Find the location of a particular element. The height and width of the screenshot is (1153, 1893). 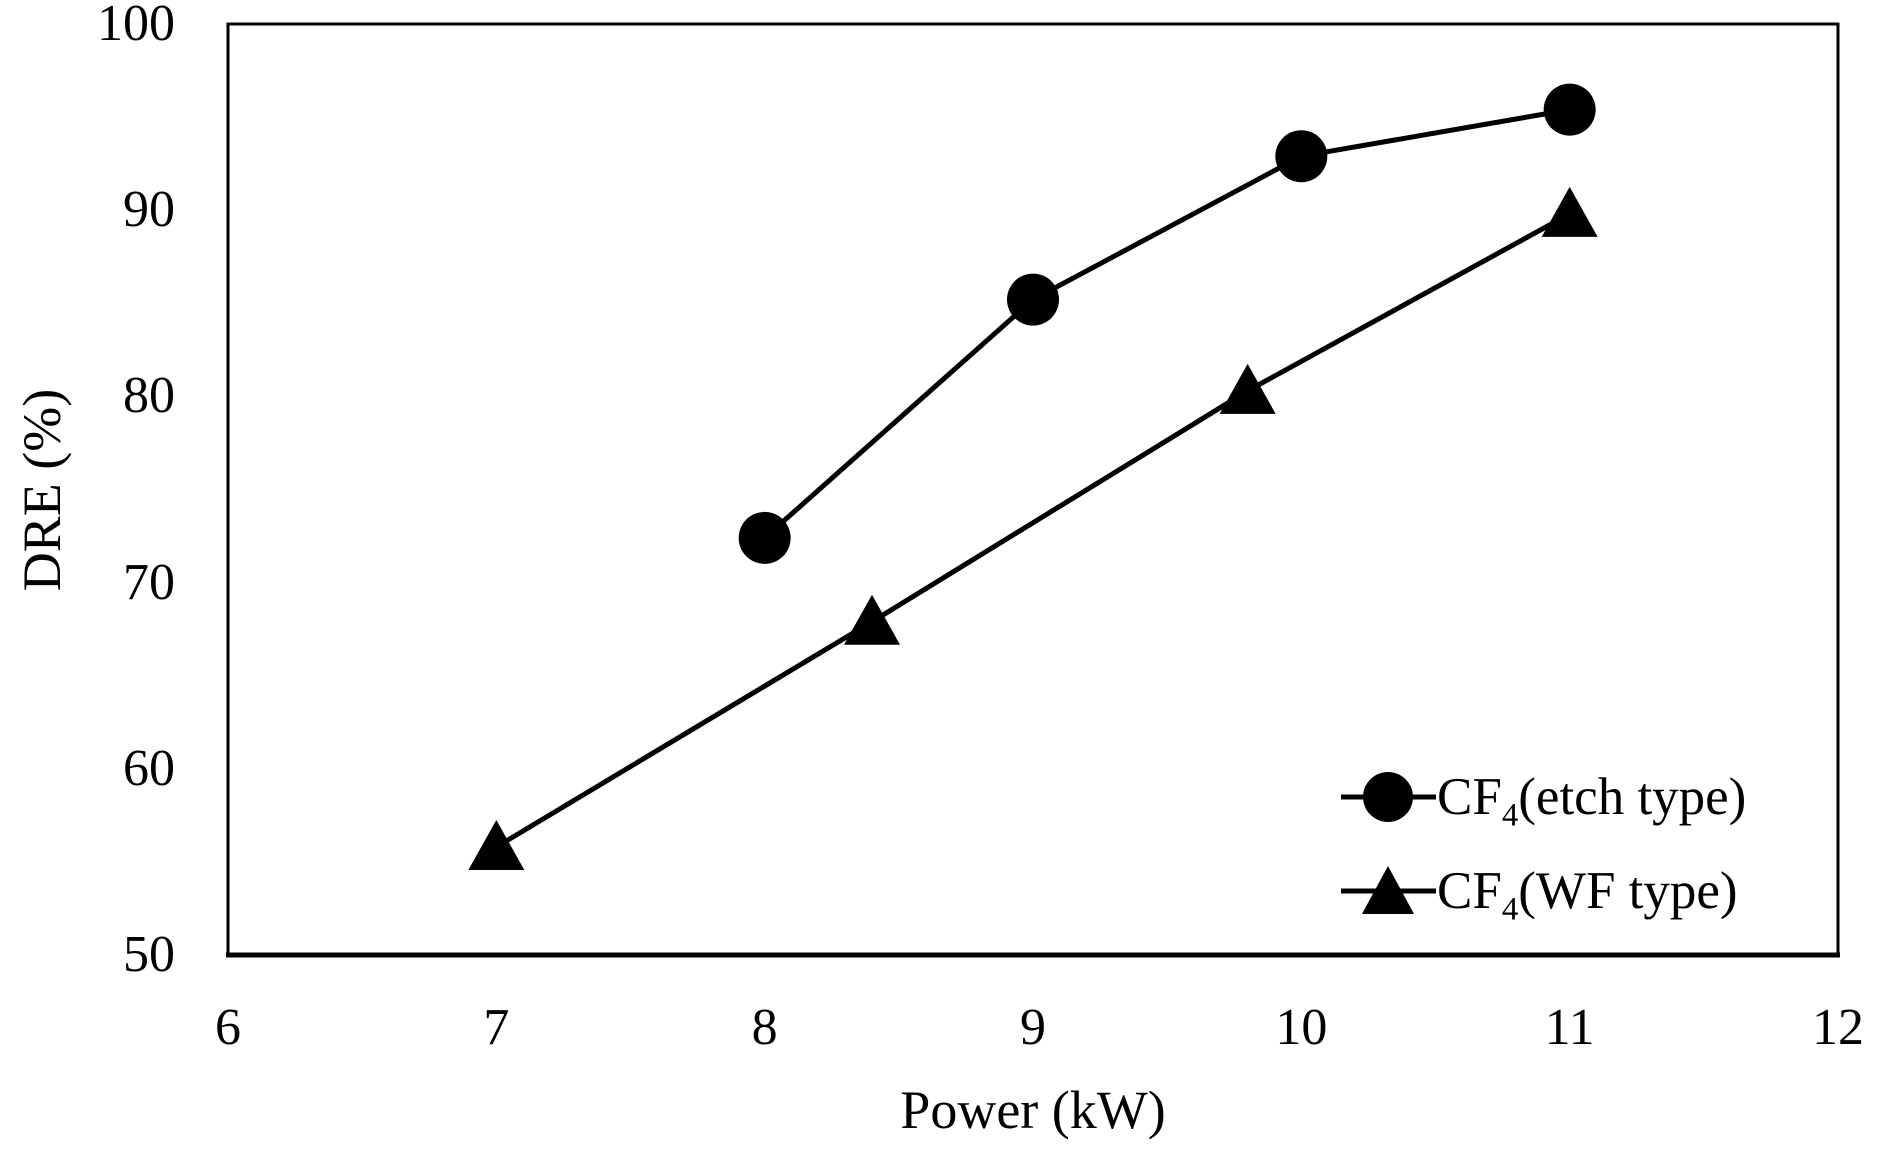

x-tick-label: 11 is located at coordinates (1569, 1027).